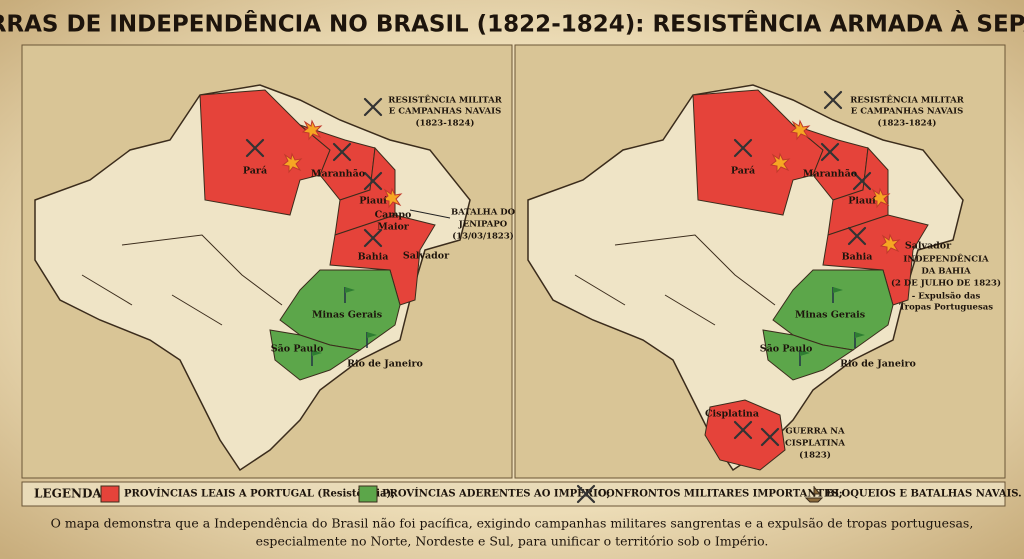  Describe the element at coordinates (814, 494) in the screenshot. I see `legend-icon` at that location.